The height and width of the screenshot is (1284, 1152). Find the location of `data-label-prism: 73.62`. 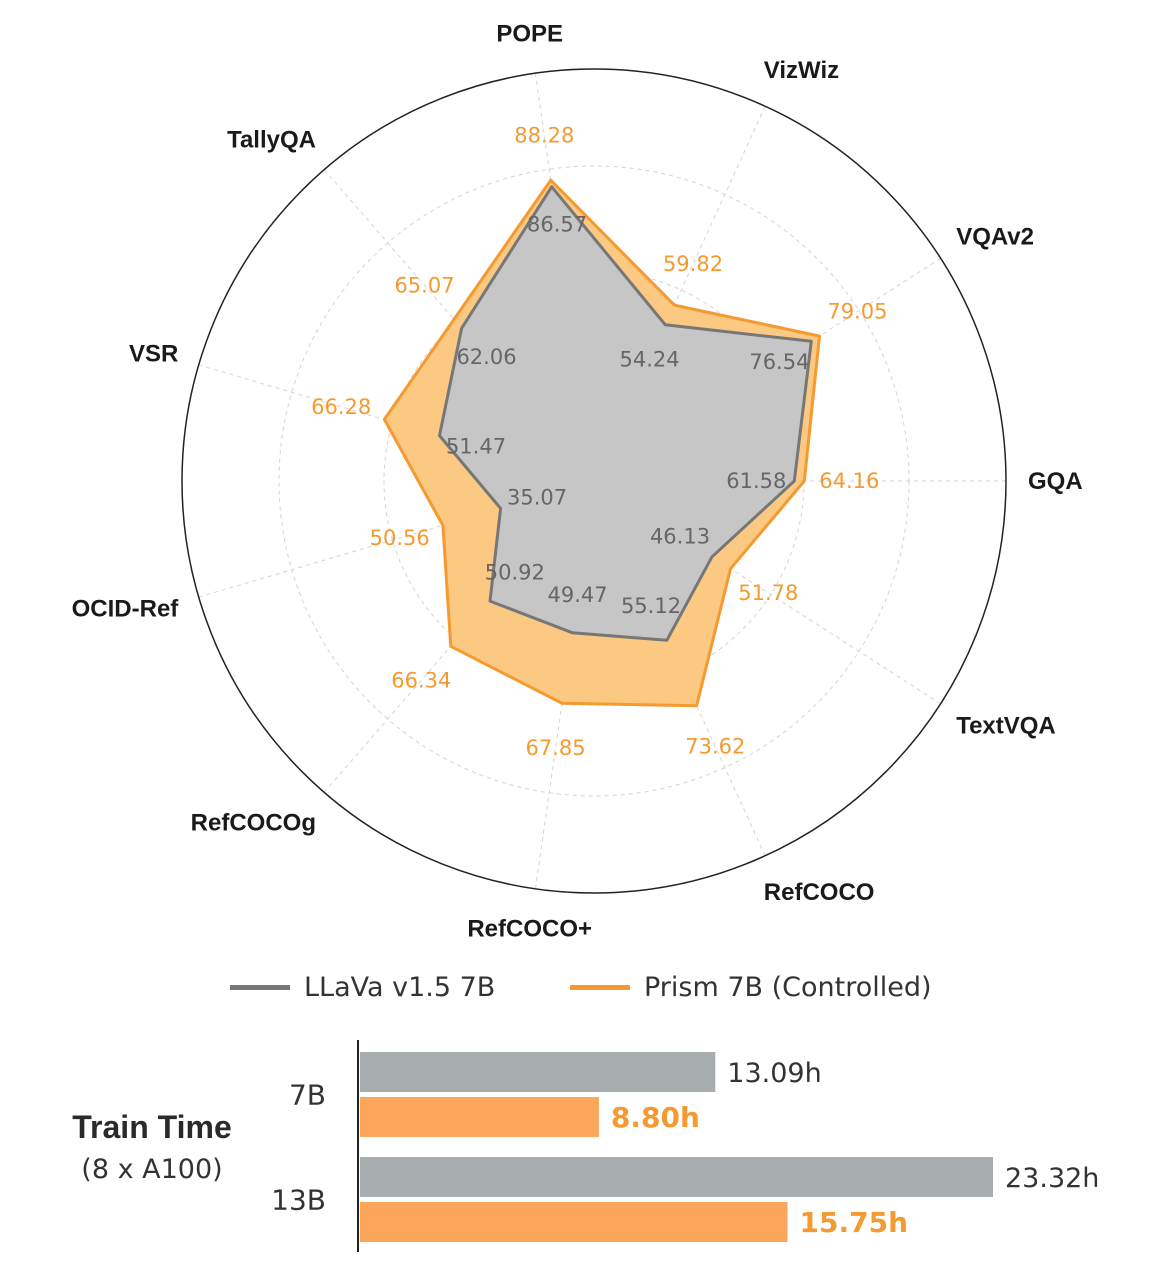

data-label-prism: 73.62 is located at coordinates (715, 747).